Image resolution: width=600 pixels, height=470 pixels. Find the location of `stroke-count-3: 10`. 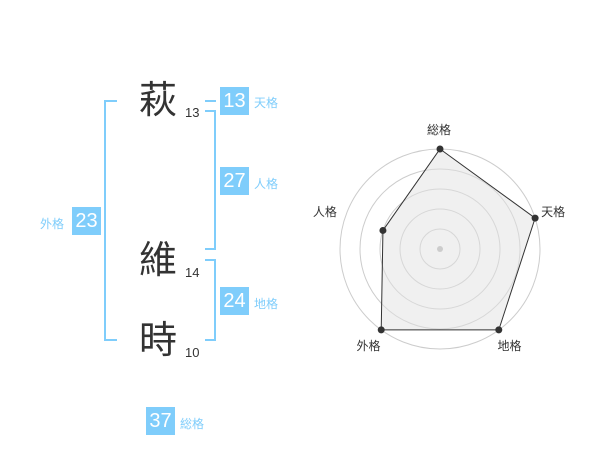

stroke-count-3: 10 is located at coordinates (192, 352).